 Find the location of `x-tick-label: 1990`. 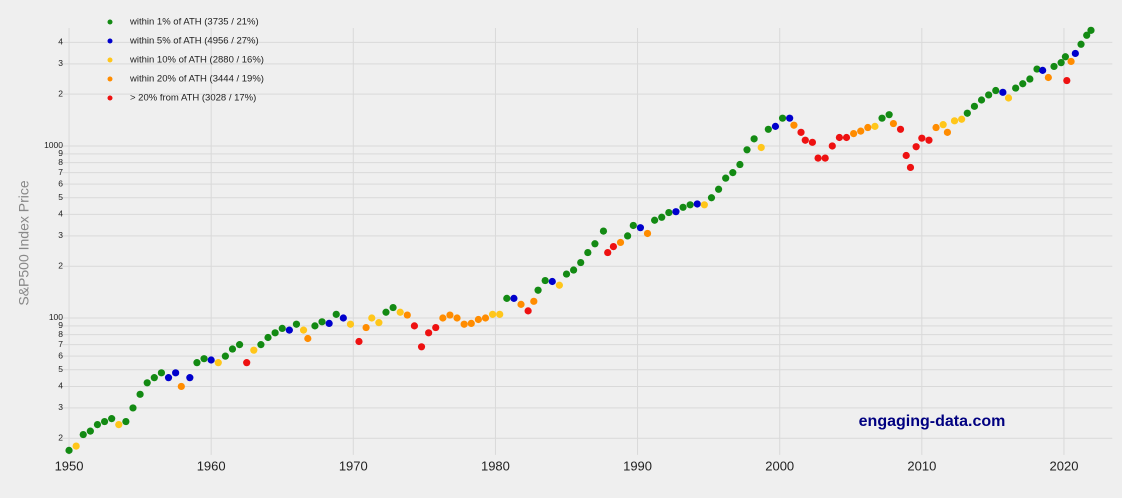

x-tick-label: 1990 is located at coordinates (637, 465).